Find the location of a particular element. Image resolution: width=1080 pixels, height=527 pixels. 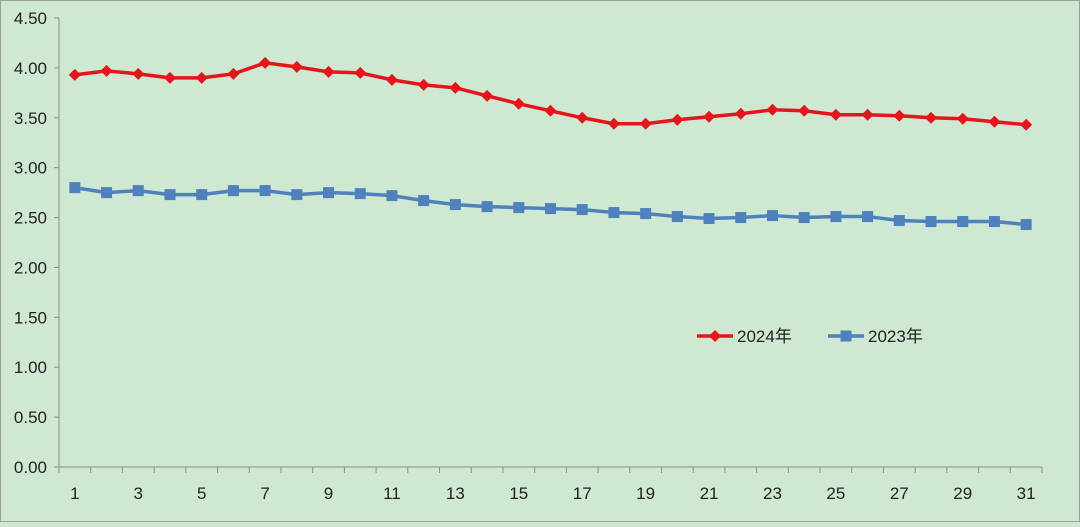

y-tick-label: 3.00 is located at coordinates (30, 168).